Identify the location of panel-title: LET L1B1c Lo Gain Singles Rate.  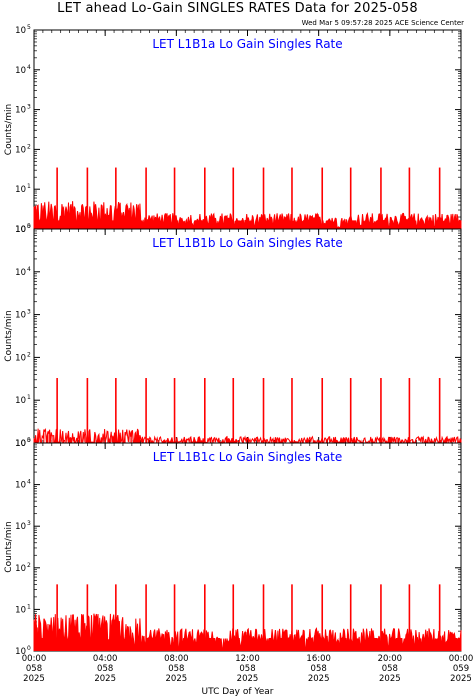
(248, 457).